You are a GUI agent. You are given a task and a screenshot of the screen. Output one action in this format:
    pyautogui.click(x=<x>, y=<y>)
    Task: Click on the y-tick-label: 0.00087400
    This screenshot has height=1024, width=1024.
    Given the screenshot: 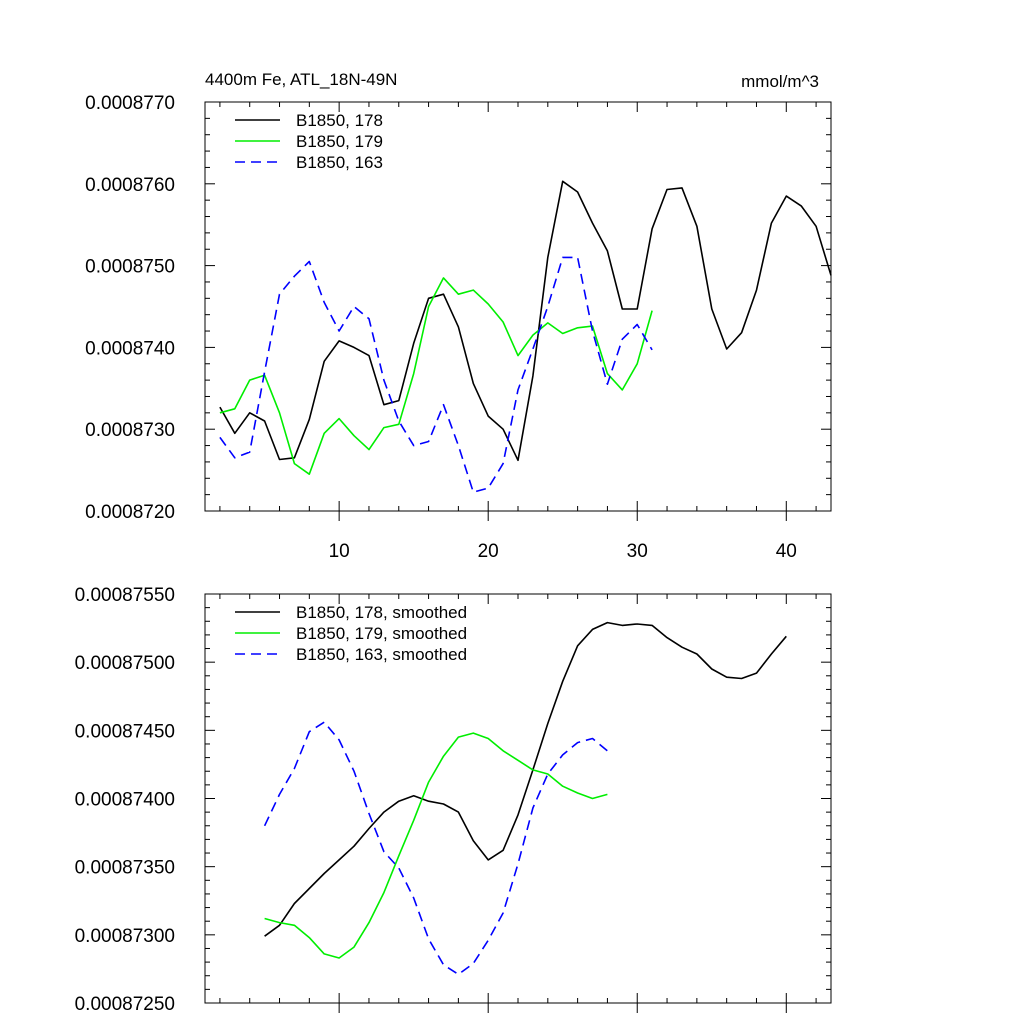 What is the action you would take?
    pyautogui.click(x=125, y=800)
    